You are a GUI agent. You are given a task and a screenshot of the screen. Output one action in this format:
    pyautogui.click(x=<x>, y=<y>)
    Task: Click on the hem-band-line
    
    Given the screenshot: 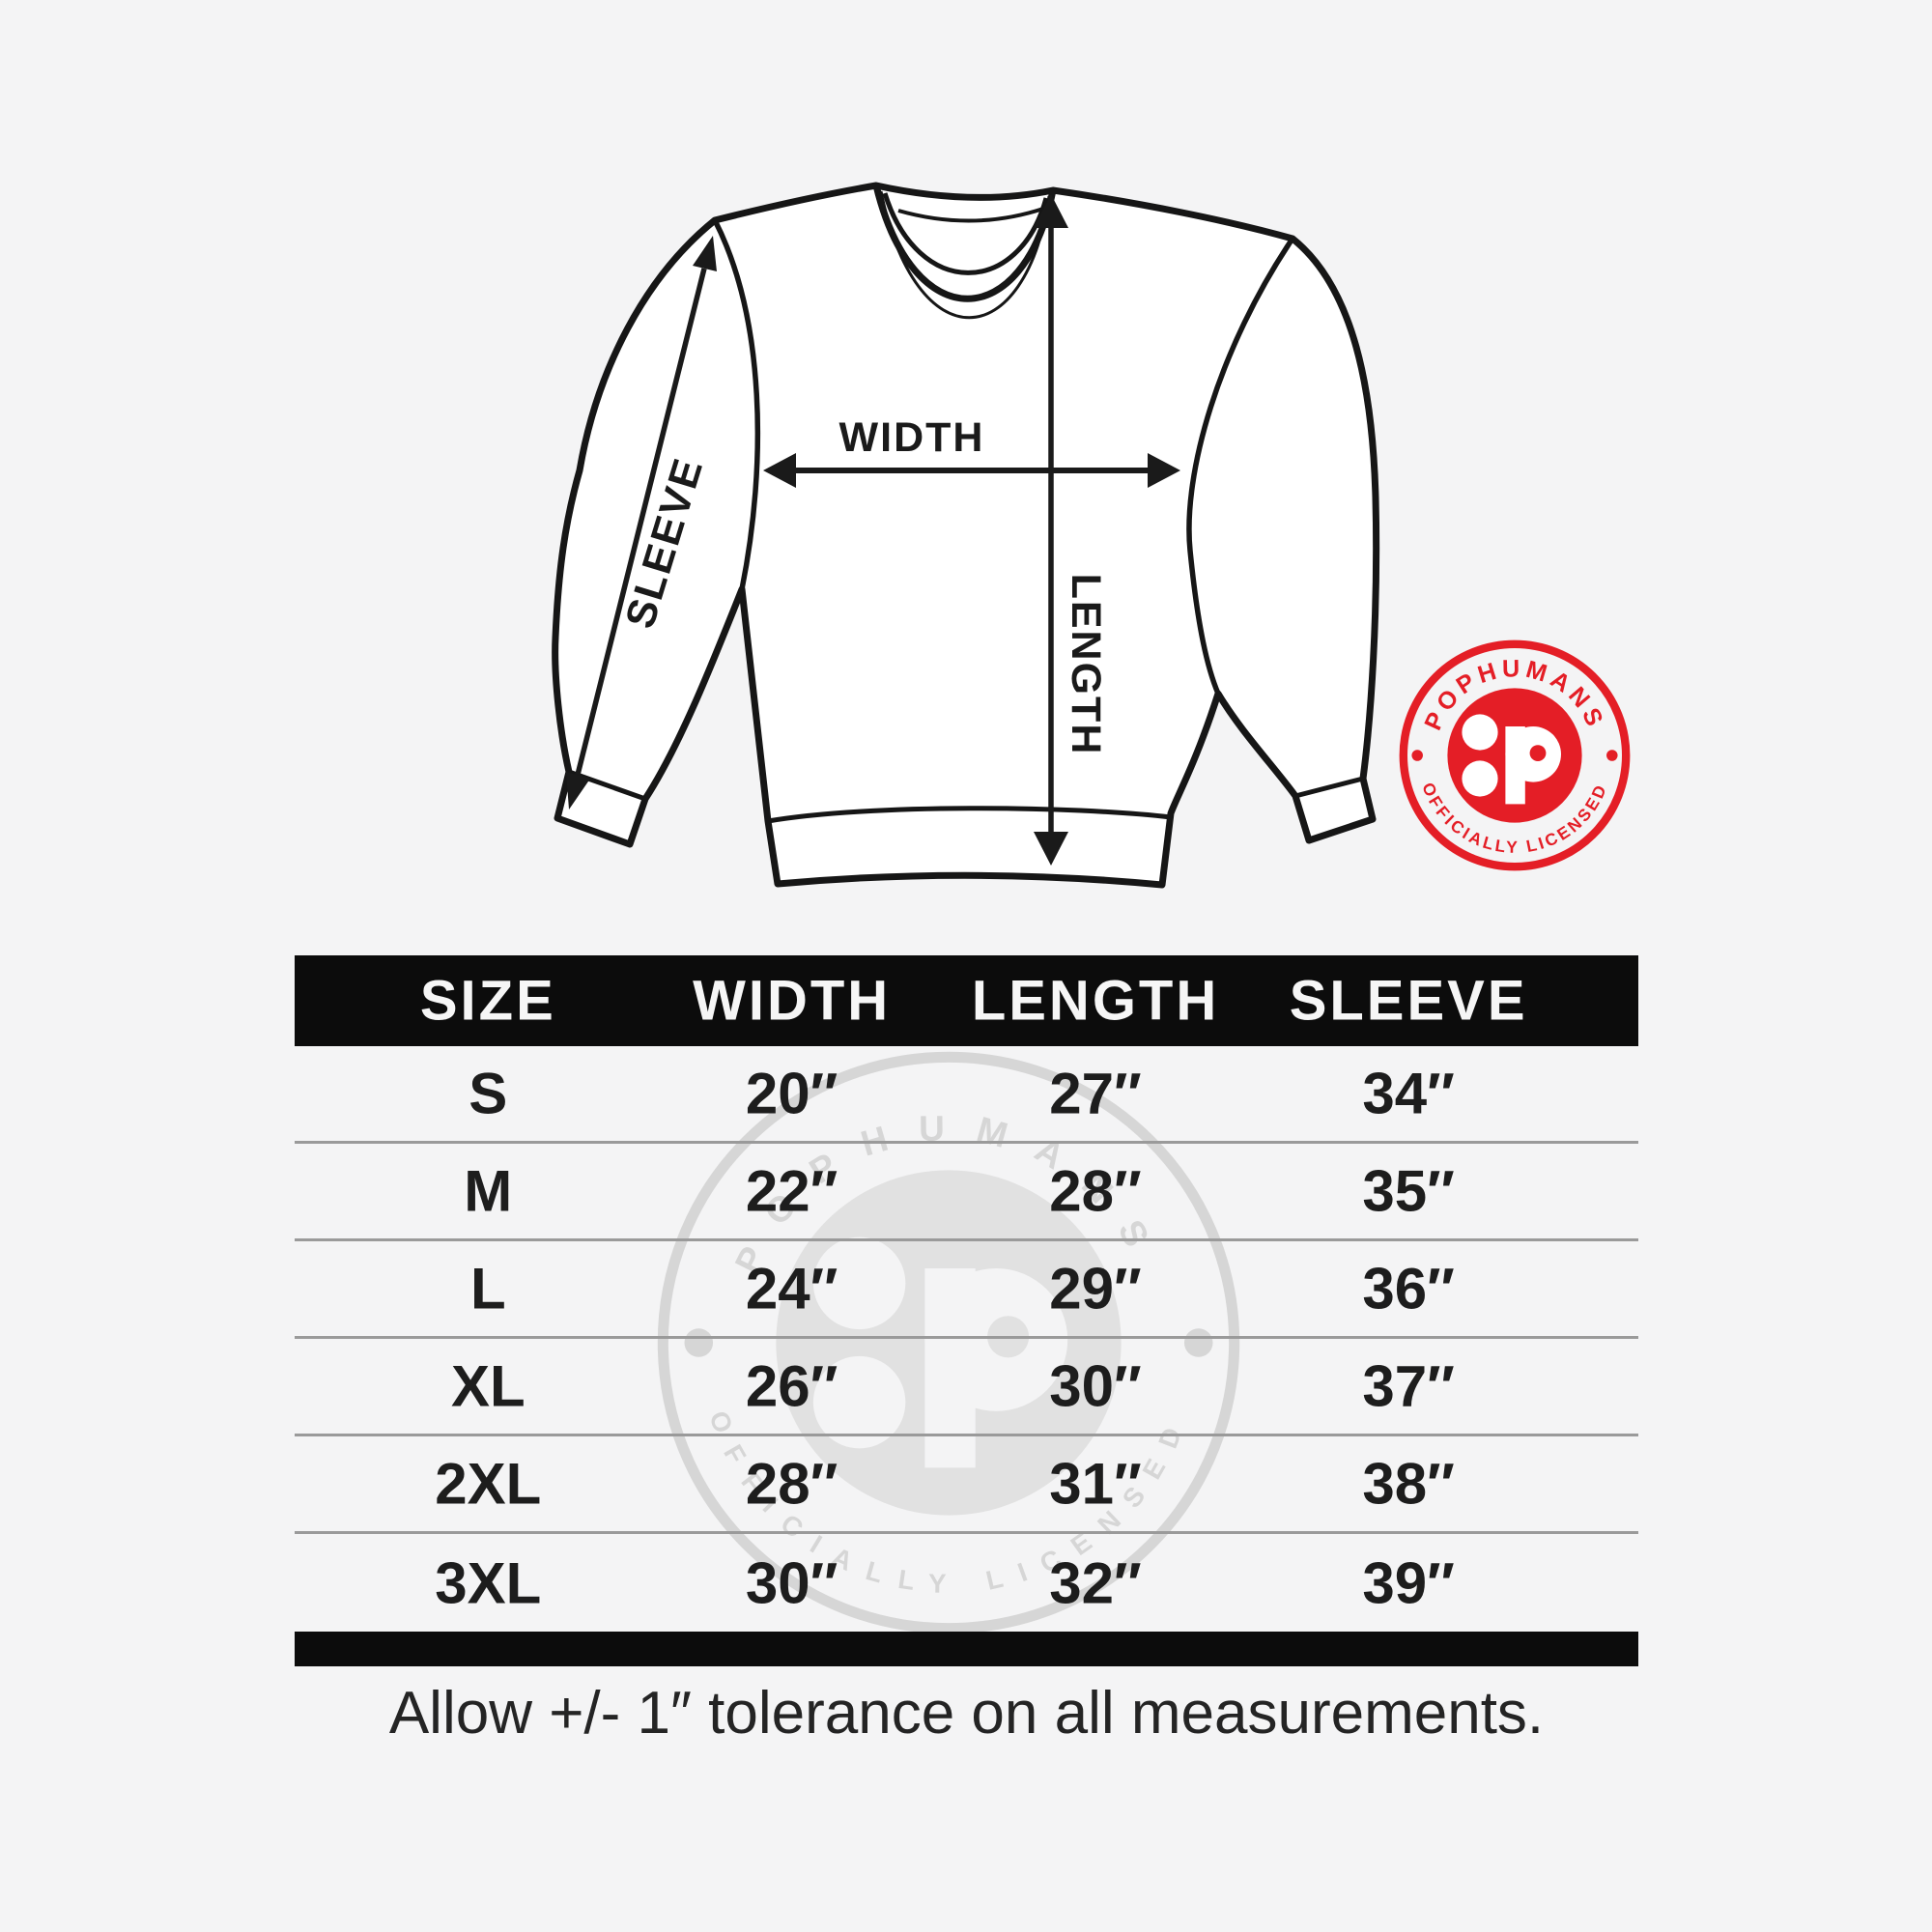 What is the action you would take?
    pyautogui.click(x=969, y=815)
    